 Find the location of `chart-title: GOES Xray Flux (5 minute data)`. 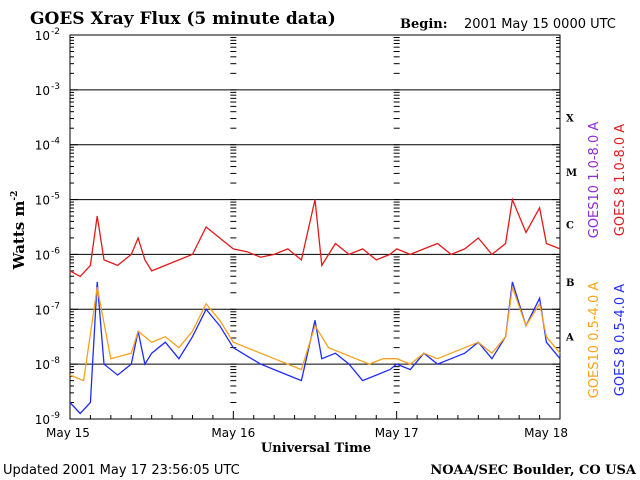

chart-title: GOES Xray Flux (5 minute data) is located at coordinates (183, 19).